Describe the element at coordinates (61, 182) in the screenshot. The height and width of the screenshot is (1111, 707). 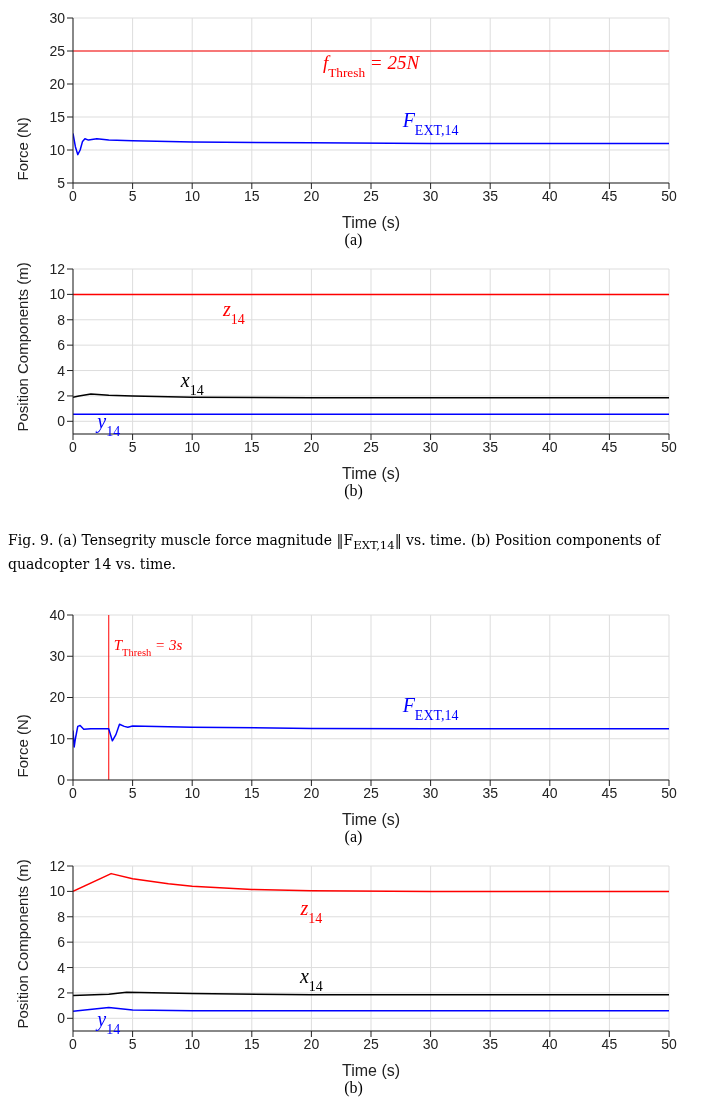
I see `y-tick-label: 5` at that location.